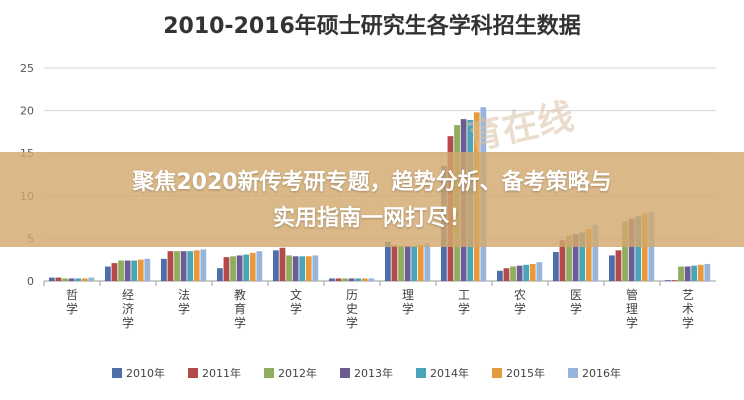 This screenshot has width=744, height=400. Describe the element at coordinates (525, 373) in the screenshot. I see `legend-entry: 2015年` at that location.